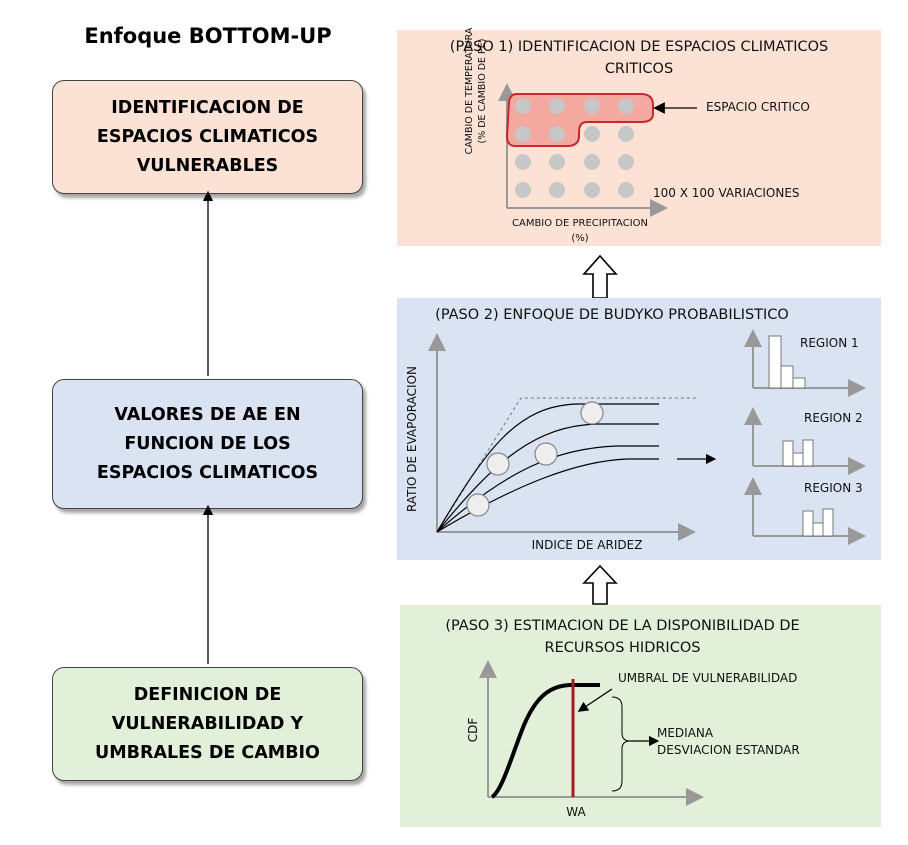 The width and height of the screenshot is (908, 845). I want to click on energy-limit-line, so click(566, 465).